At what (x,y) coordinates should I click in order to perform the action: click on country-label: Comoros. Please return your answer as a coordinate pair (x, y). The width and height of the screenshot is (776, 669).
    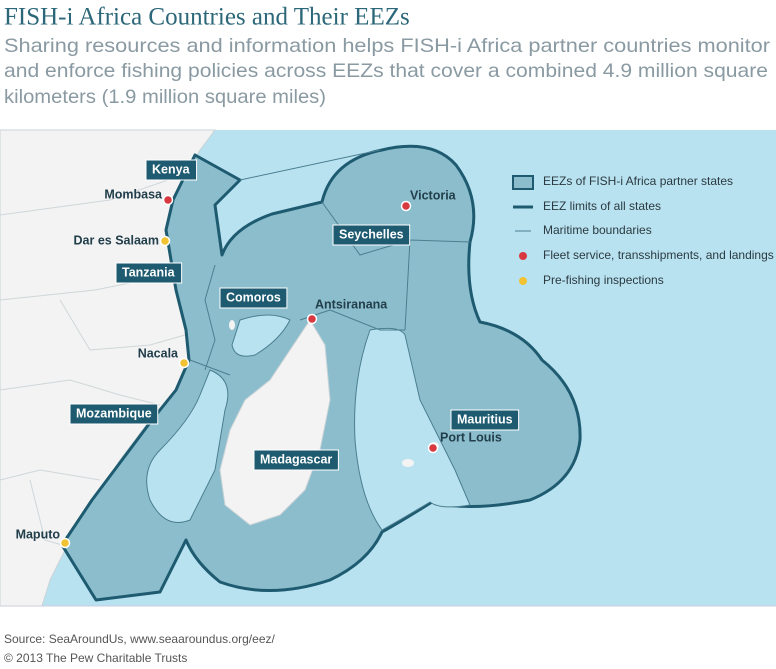
    Looking at the image, I should click on (253, 298).